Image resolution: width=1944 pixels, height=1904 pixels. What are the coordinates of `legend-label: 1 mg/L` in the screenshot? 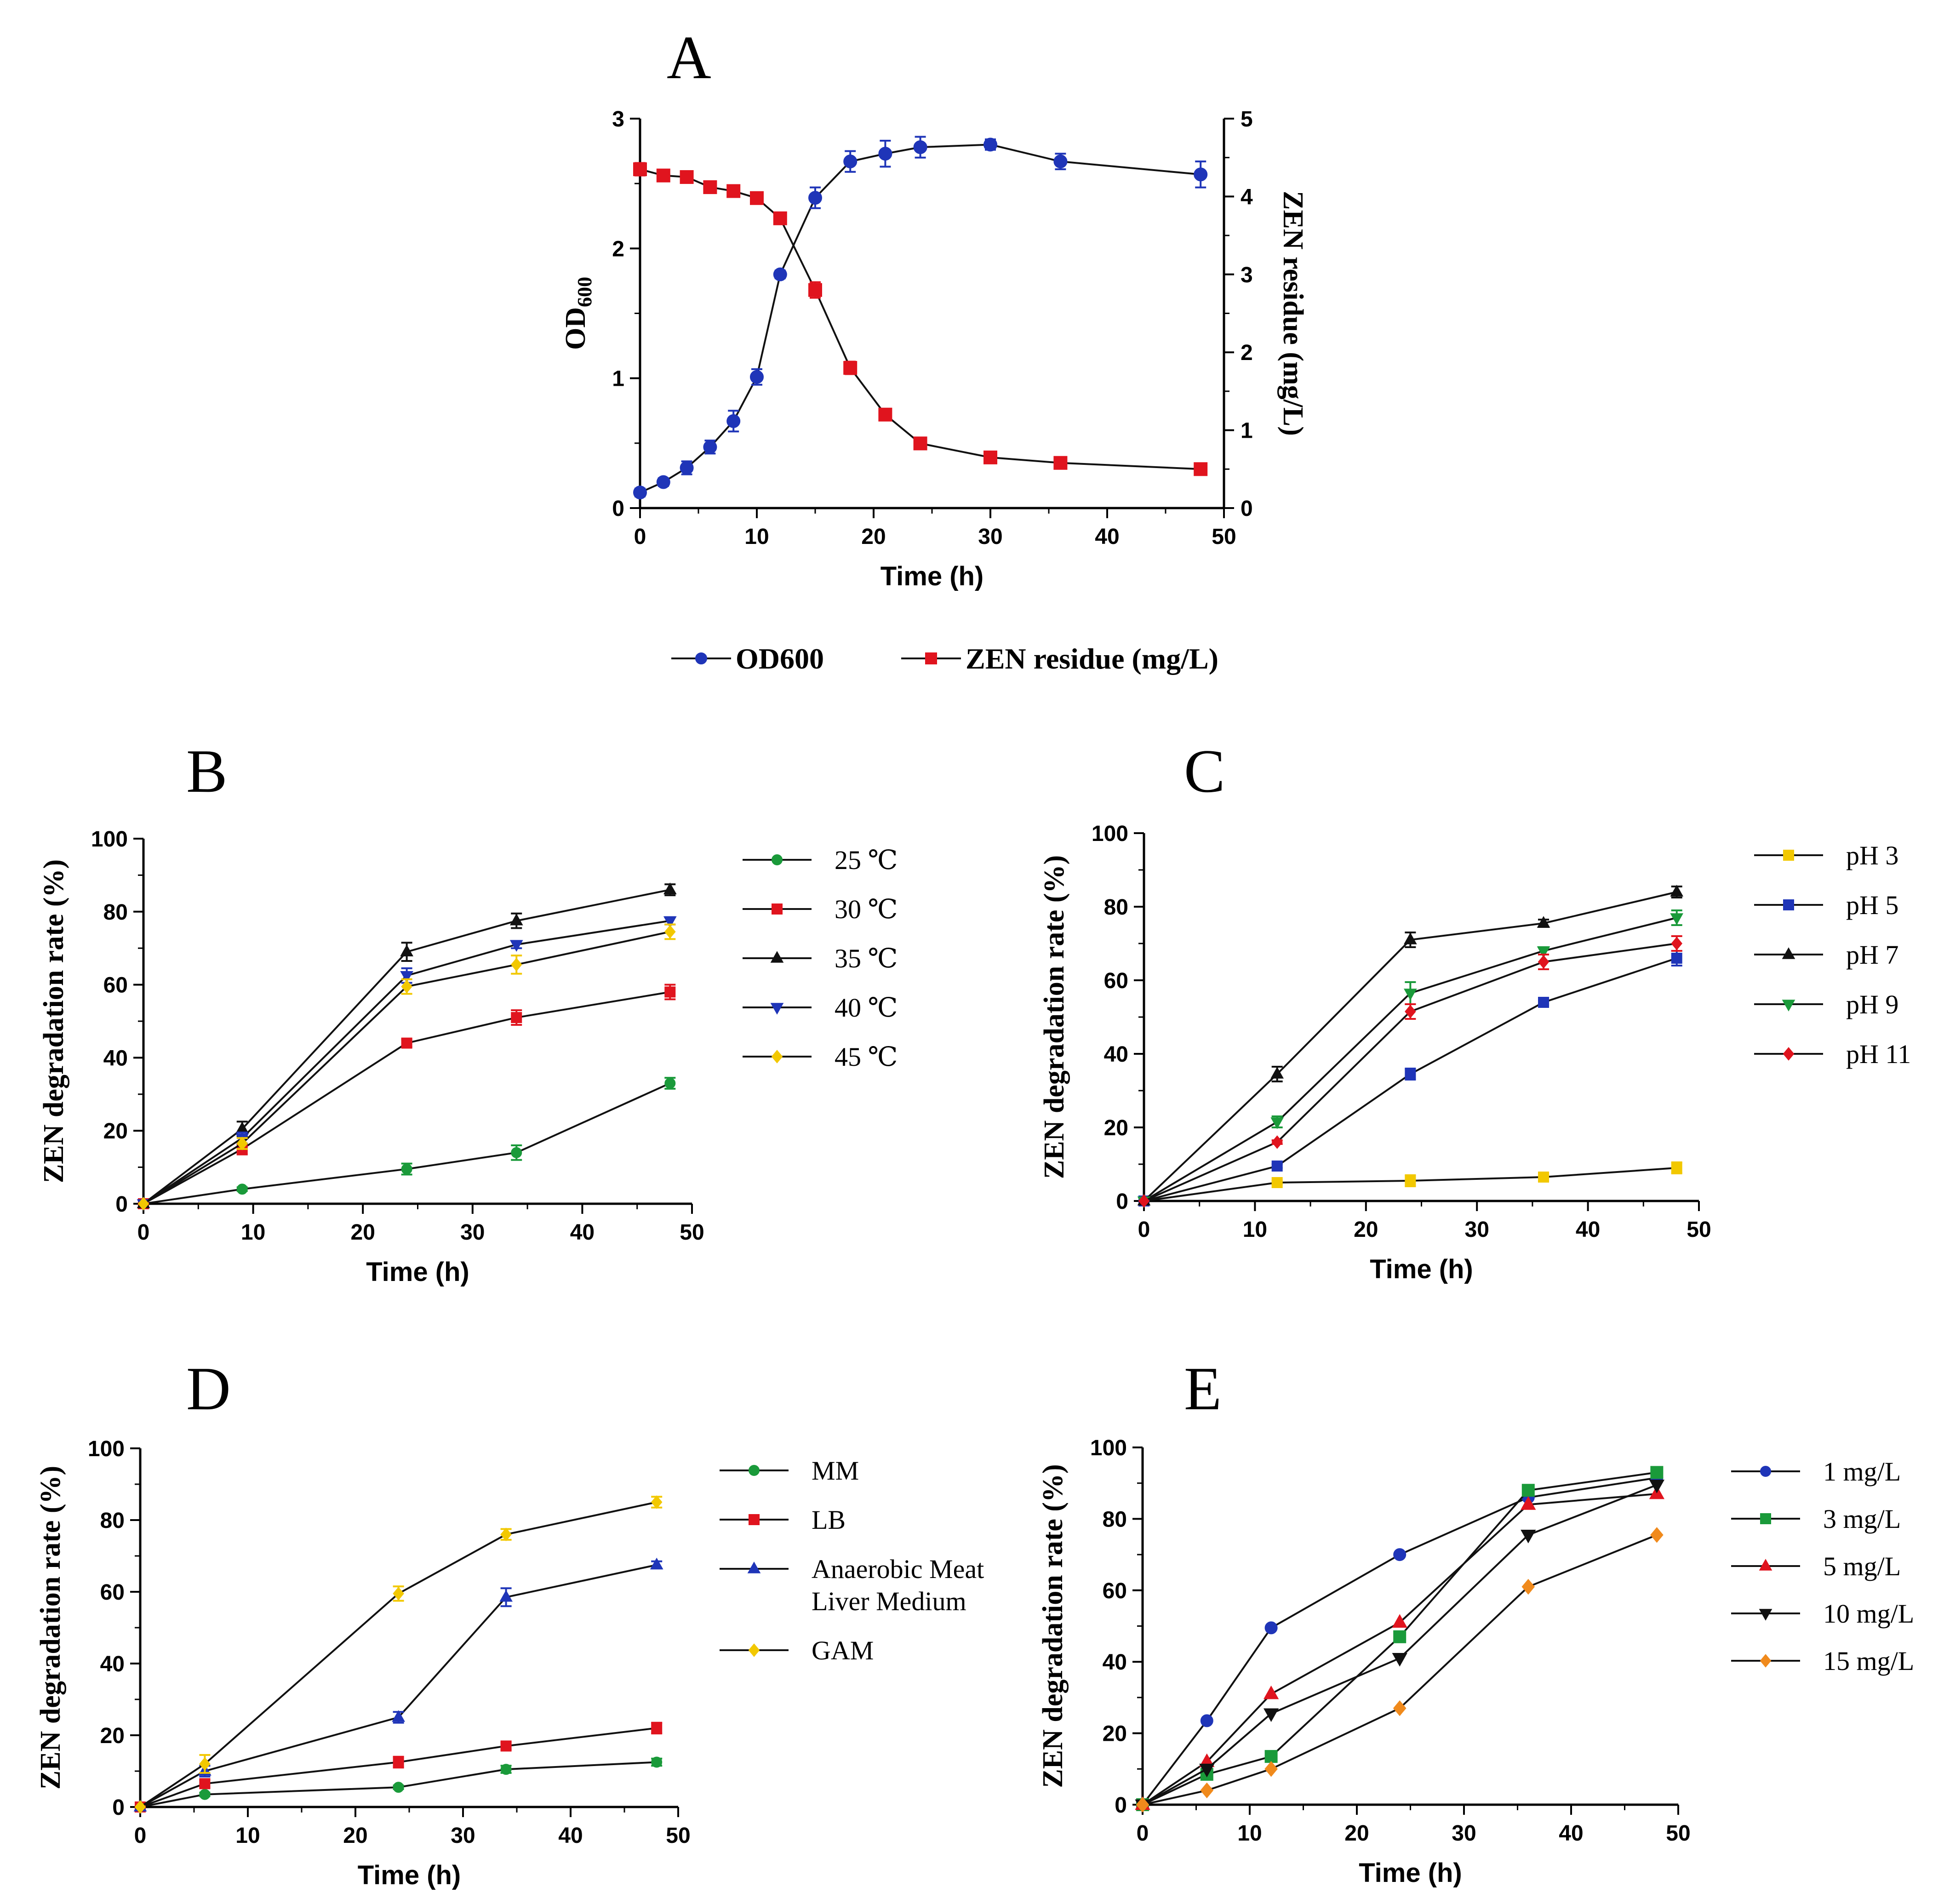 It's located at (1862, 1472).